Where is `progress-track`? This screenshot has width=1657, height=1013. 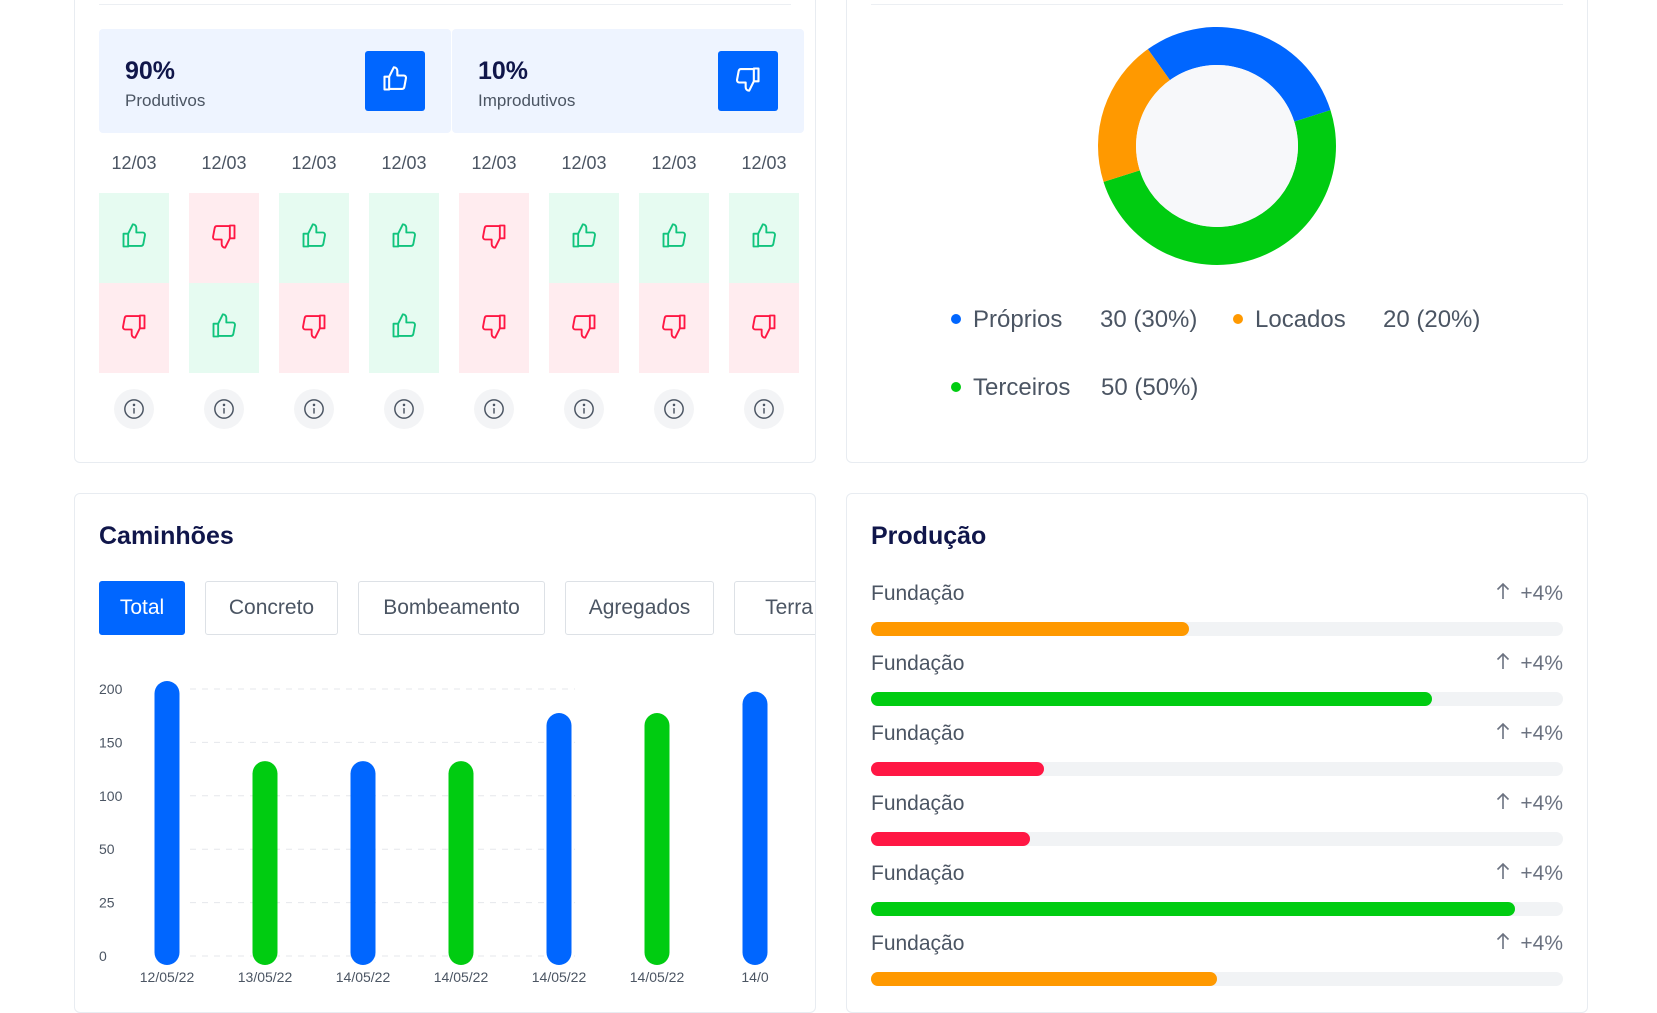 progress-track is located at coordinates (1217, 979).